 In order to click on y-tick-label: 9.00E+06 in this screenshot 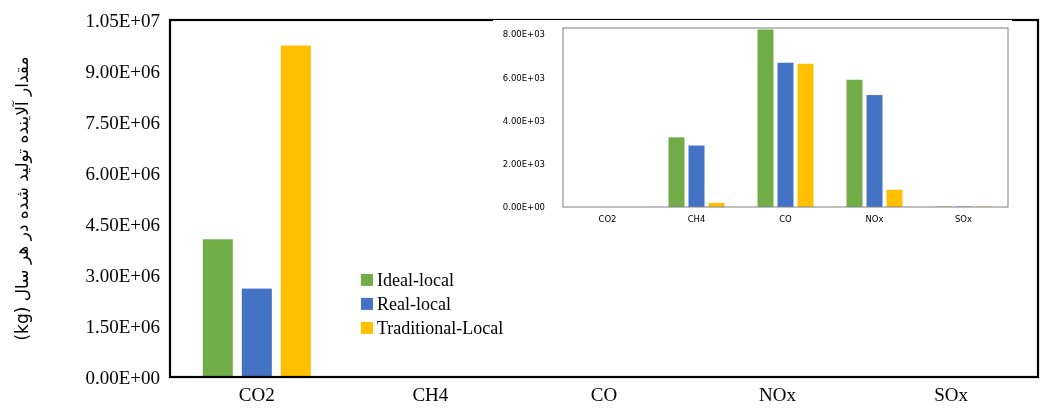, I will do `click(122, 71)`.